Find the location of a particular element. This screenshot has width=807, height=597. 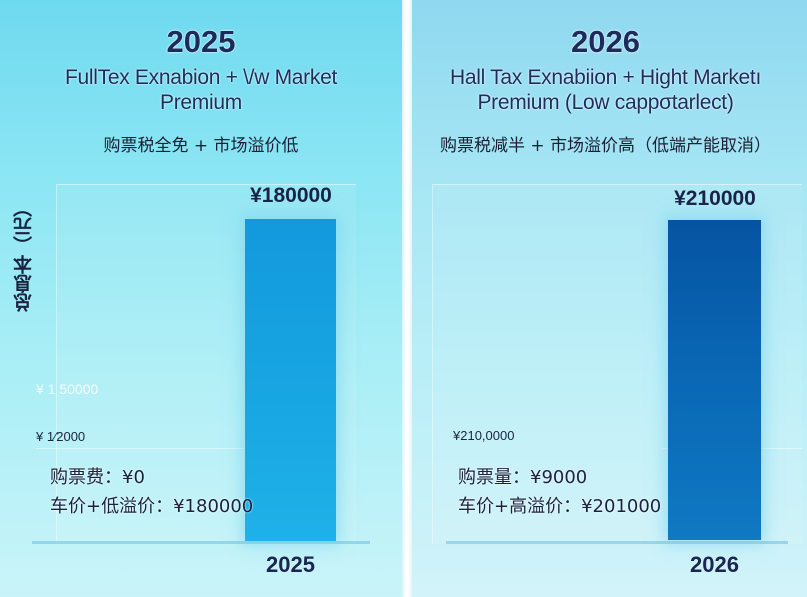

subtitle-english-line2: Premium (Low cappσtarlect) is located at coordinates (605, 102).